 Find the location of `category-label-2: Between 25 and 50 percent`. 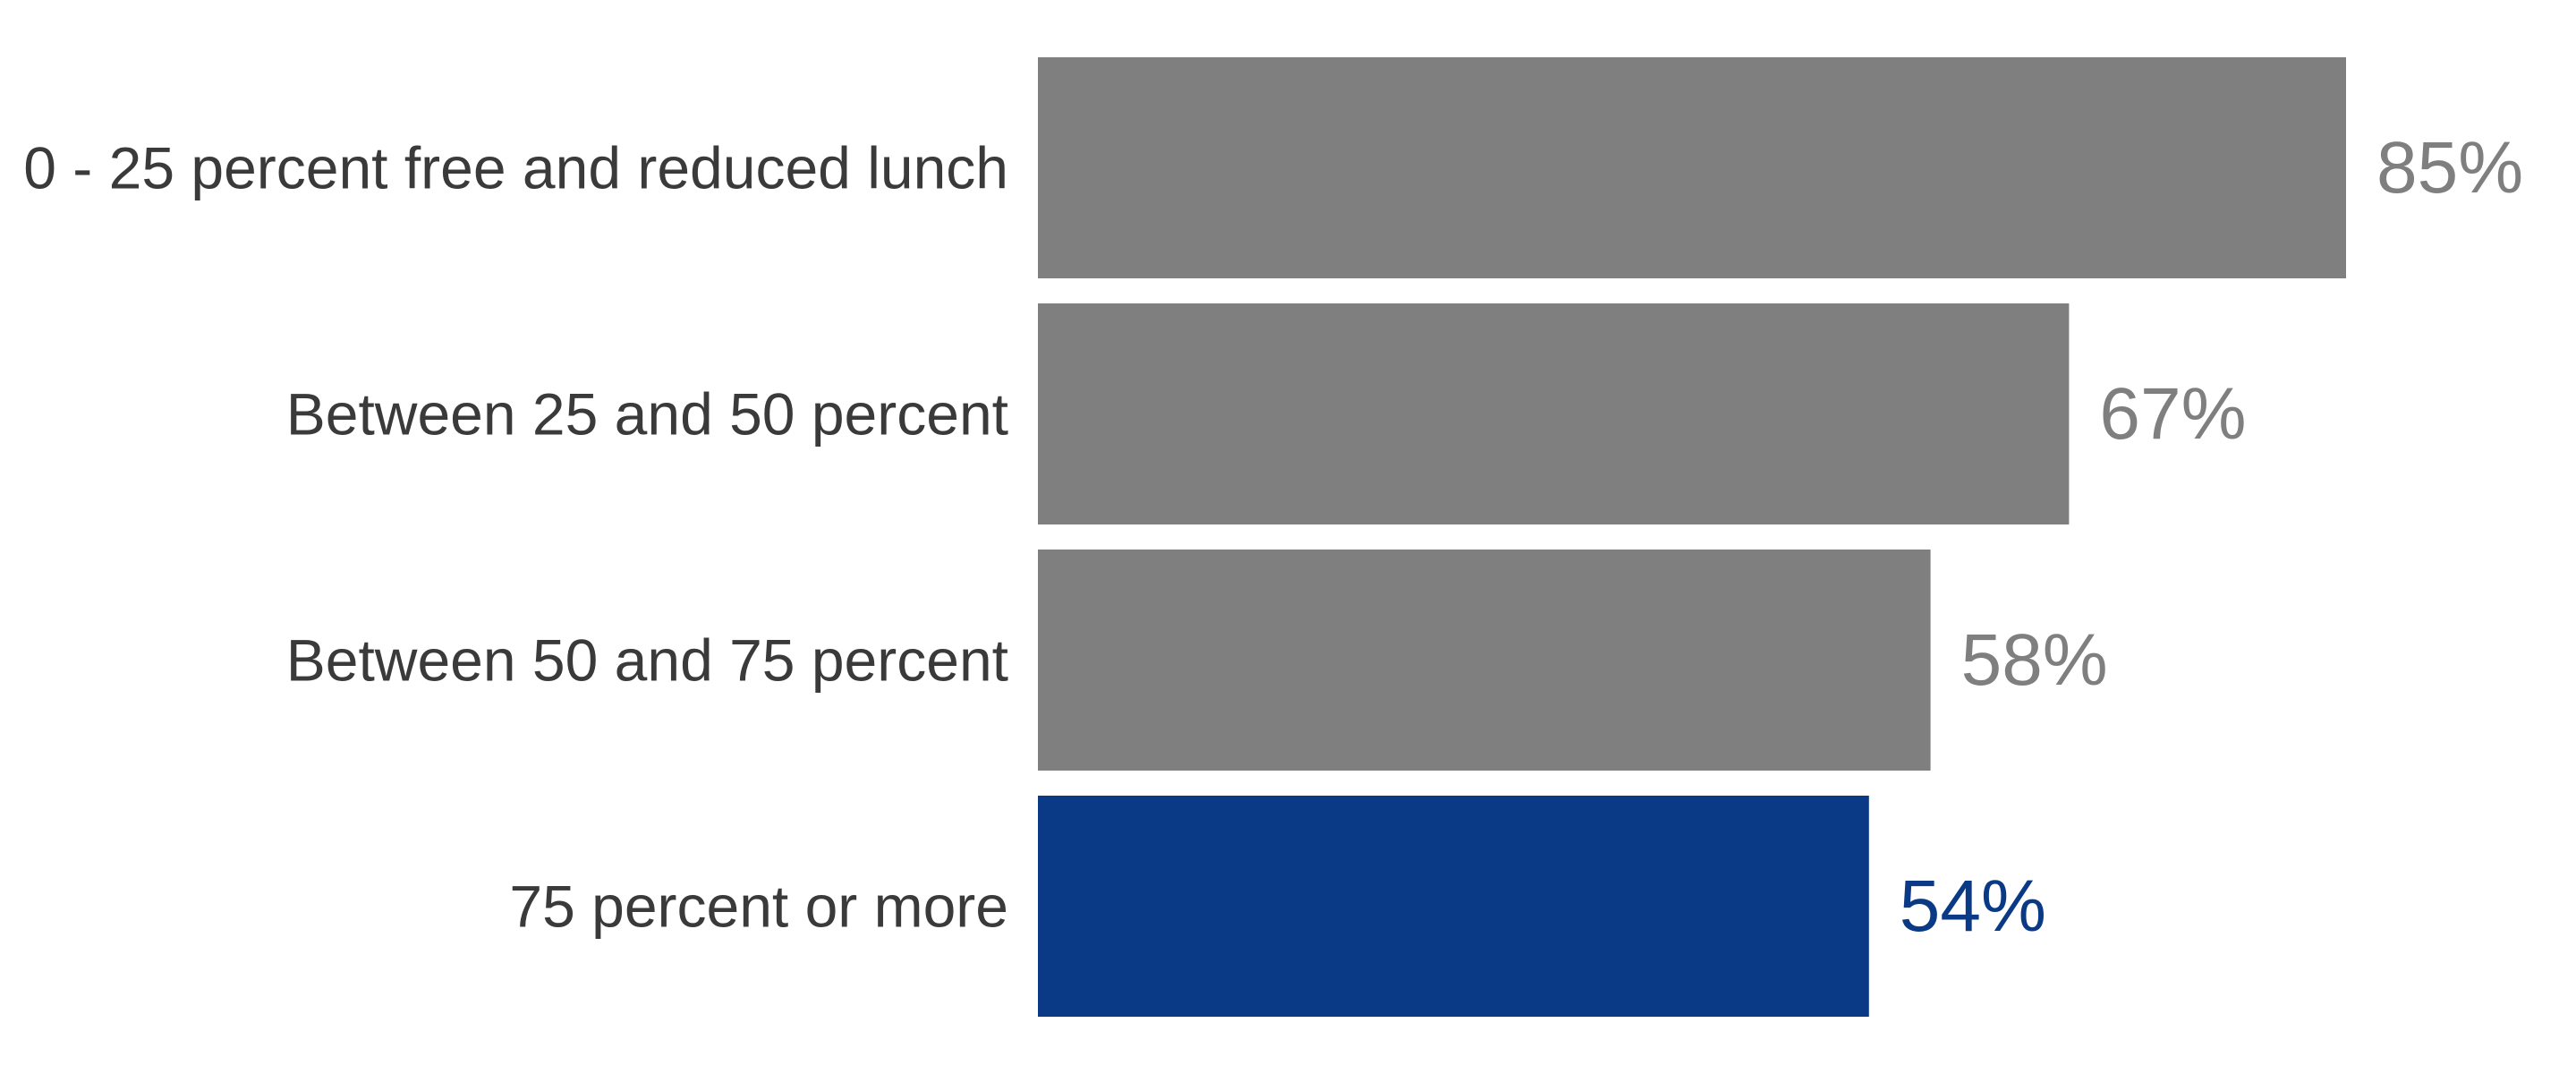

category-label-2: Between 25 and 50 percent is located at coordinates (647, 414).